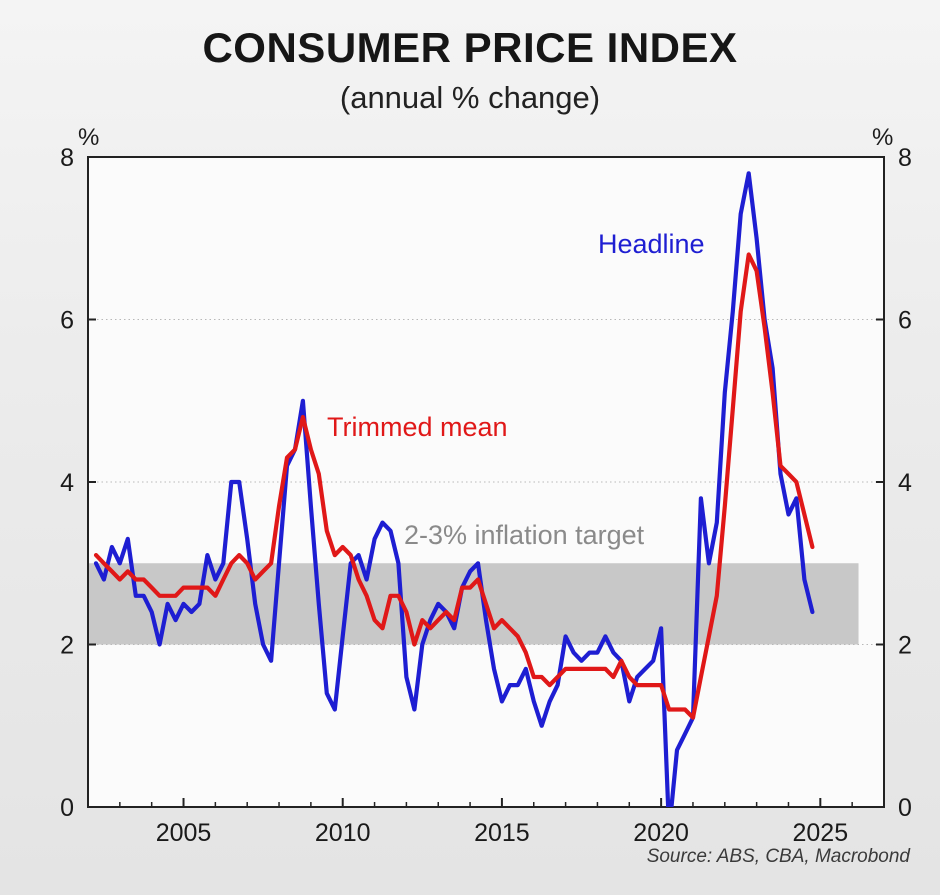 The image size is (940, 895). I want to click on source-note: Source: ABS, CBA, Macrobond, so click(778, 856).